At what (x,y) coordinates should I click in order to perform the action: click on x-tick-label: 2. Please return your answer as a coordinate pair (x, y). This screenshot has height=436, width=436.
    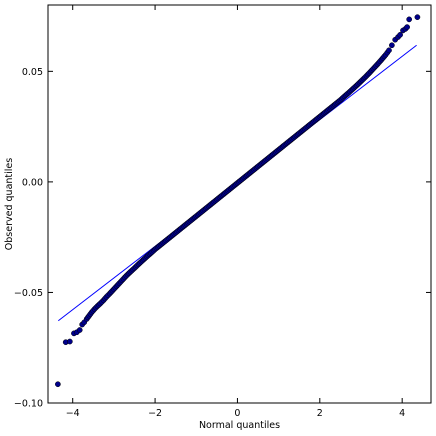
    Looking at the image, I should click on (320, 413).